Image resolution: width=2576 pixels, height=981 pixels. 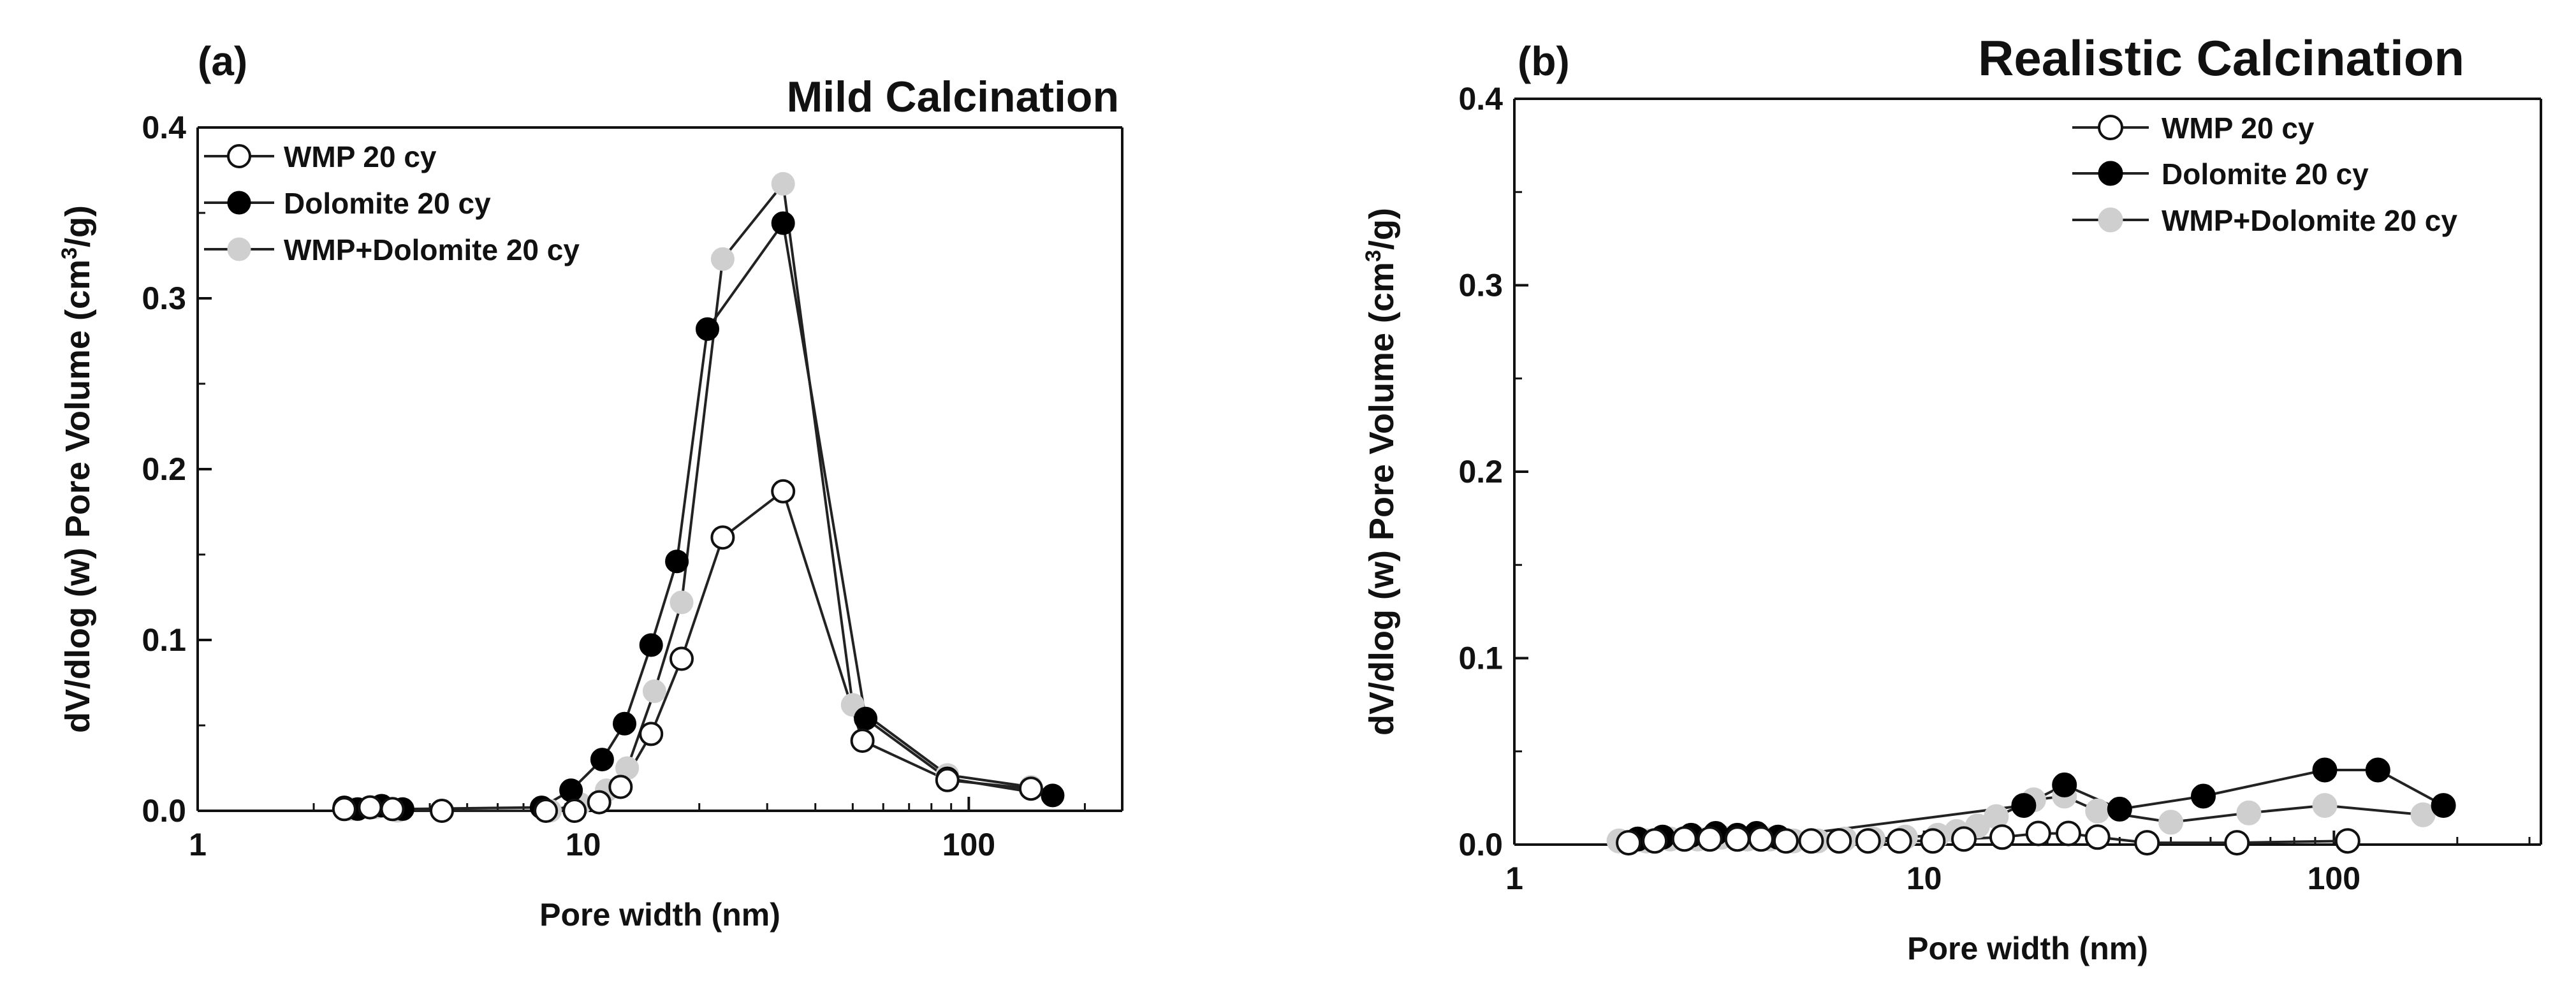 What do you see at coordinates (2238, 128) in the screenshot?
I see `panel-b-legend-label-wmp: WMP 20 cy` at bounding box center [2238, 128].